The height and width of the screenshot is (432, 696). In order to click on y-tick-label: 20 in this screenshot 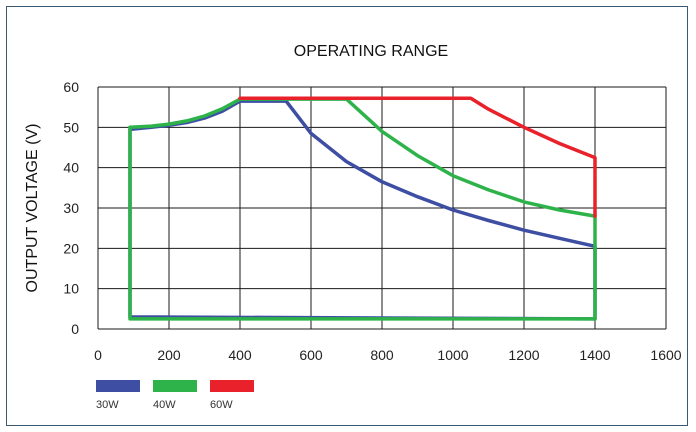, I will do `click(71, 248)`.